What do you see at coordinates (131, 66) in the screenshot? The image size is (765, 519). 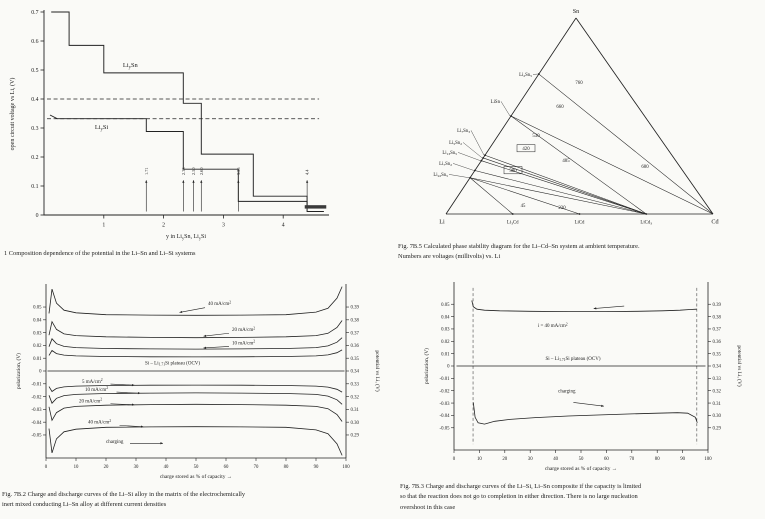 I see `series-label: LiySn` at bounding box center [131, 66].